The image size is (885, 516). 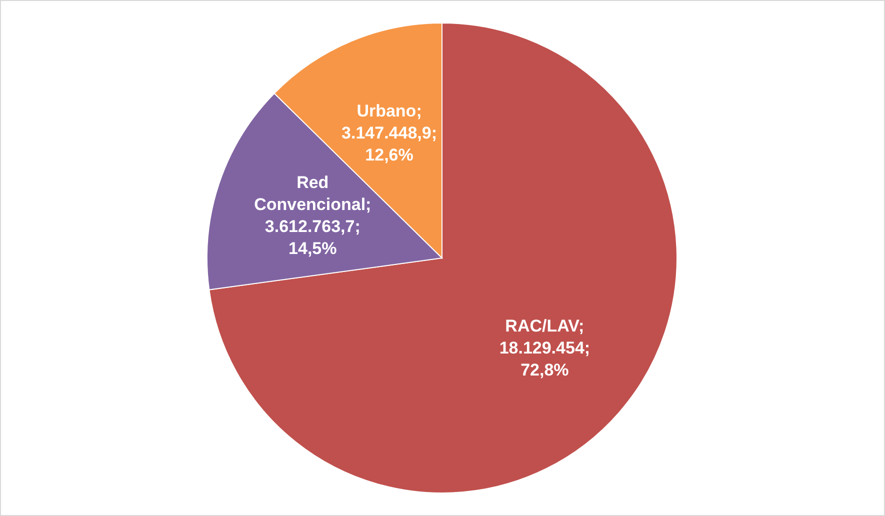 I want to click on slice-label: RAC/LAV; 18.129.454; 72,8%, so click(x=544, y=348).